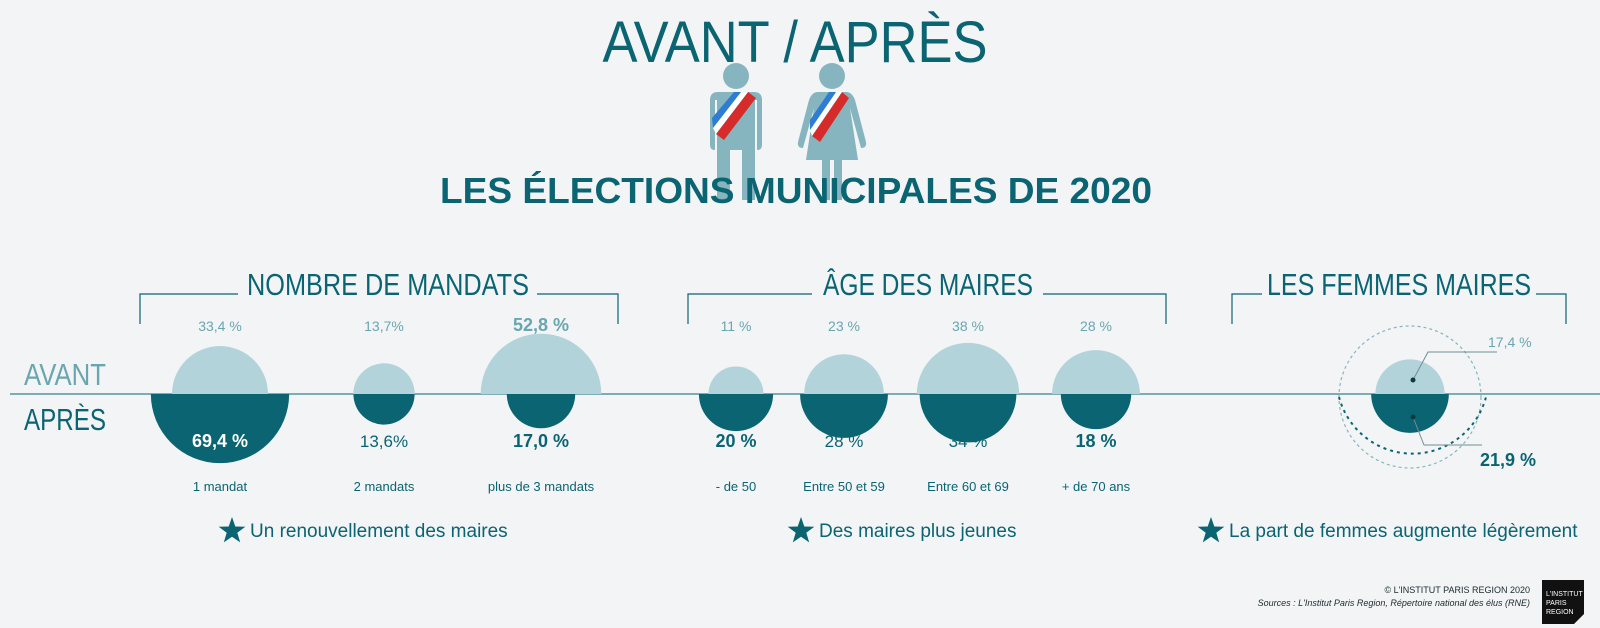 Image resolution: width=1600 pixels, height=628 pixels. What do you see at coordinates (65, 419) in the screenshot?
I see `row-label-after: APRÈS` at bounding box center [65, 419].